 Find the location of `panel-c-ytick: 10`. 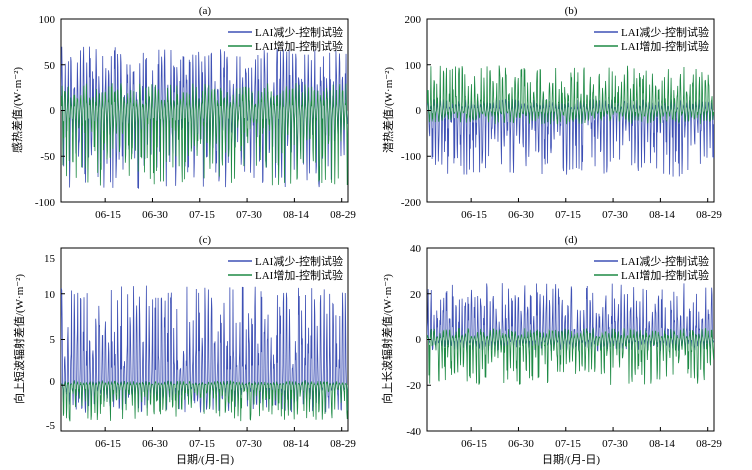

panel-c-ytick: 10 is located at coordinates (50, 295).